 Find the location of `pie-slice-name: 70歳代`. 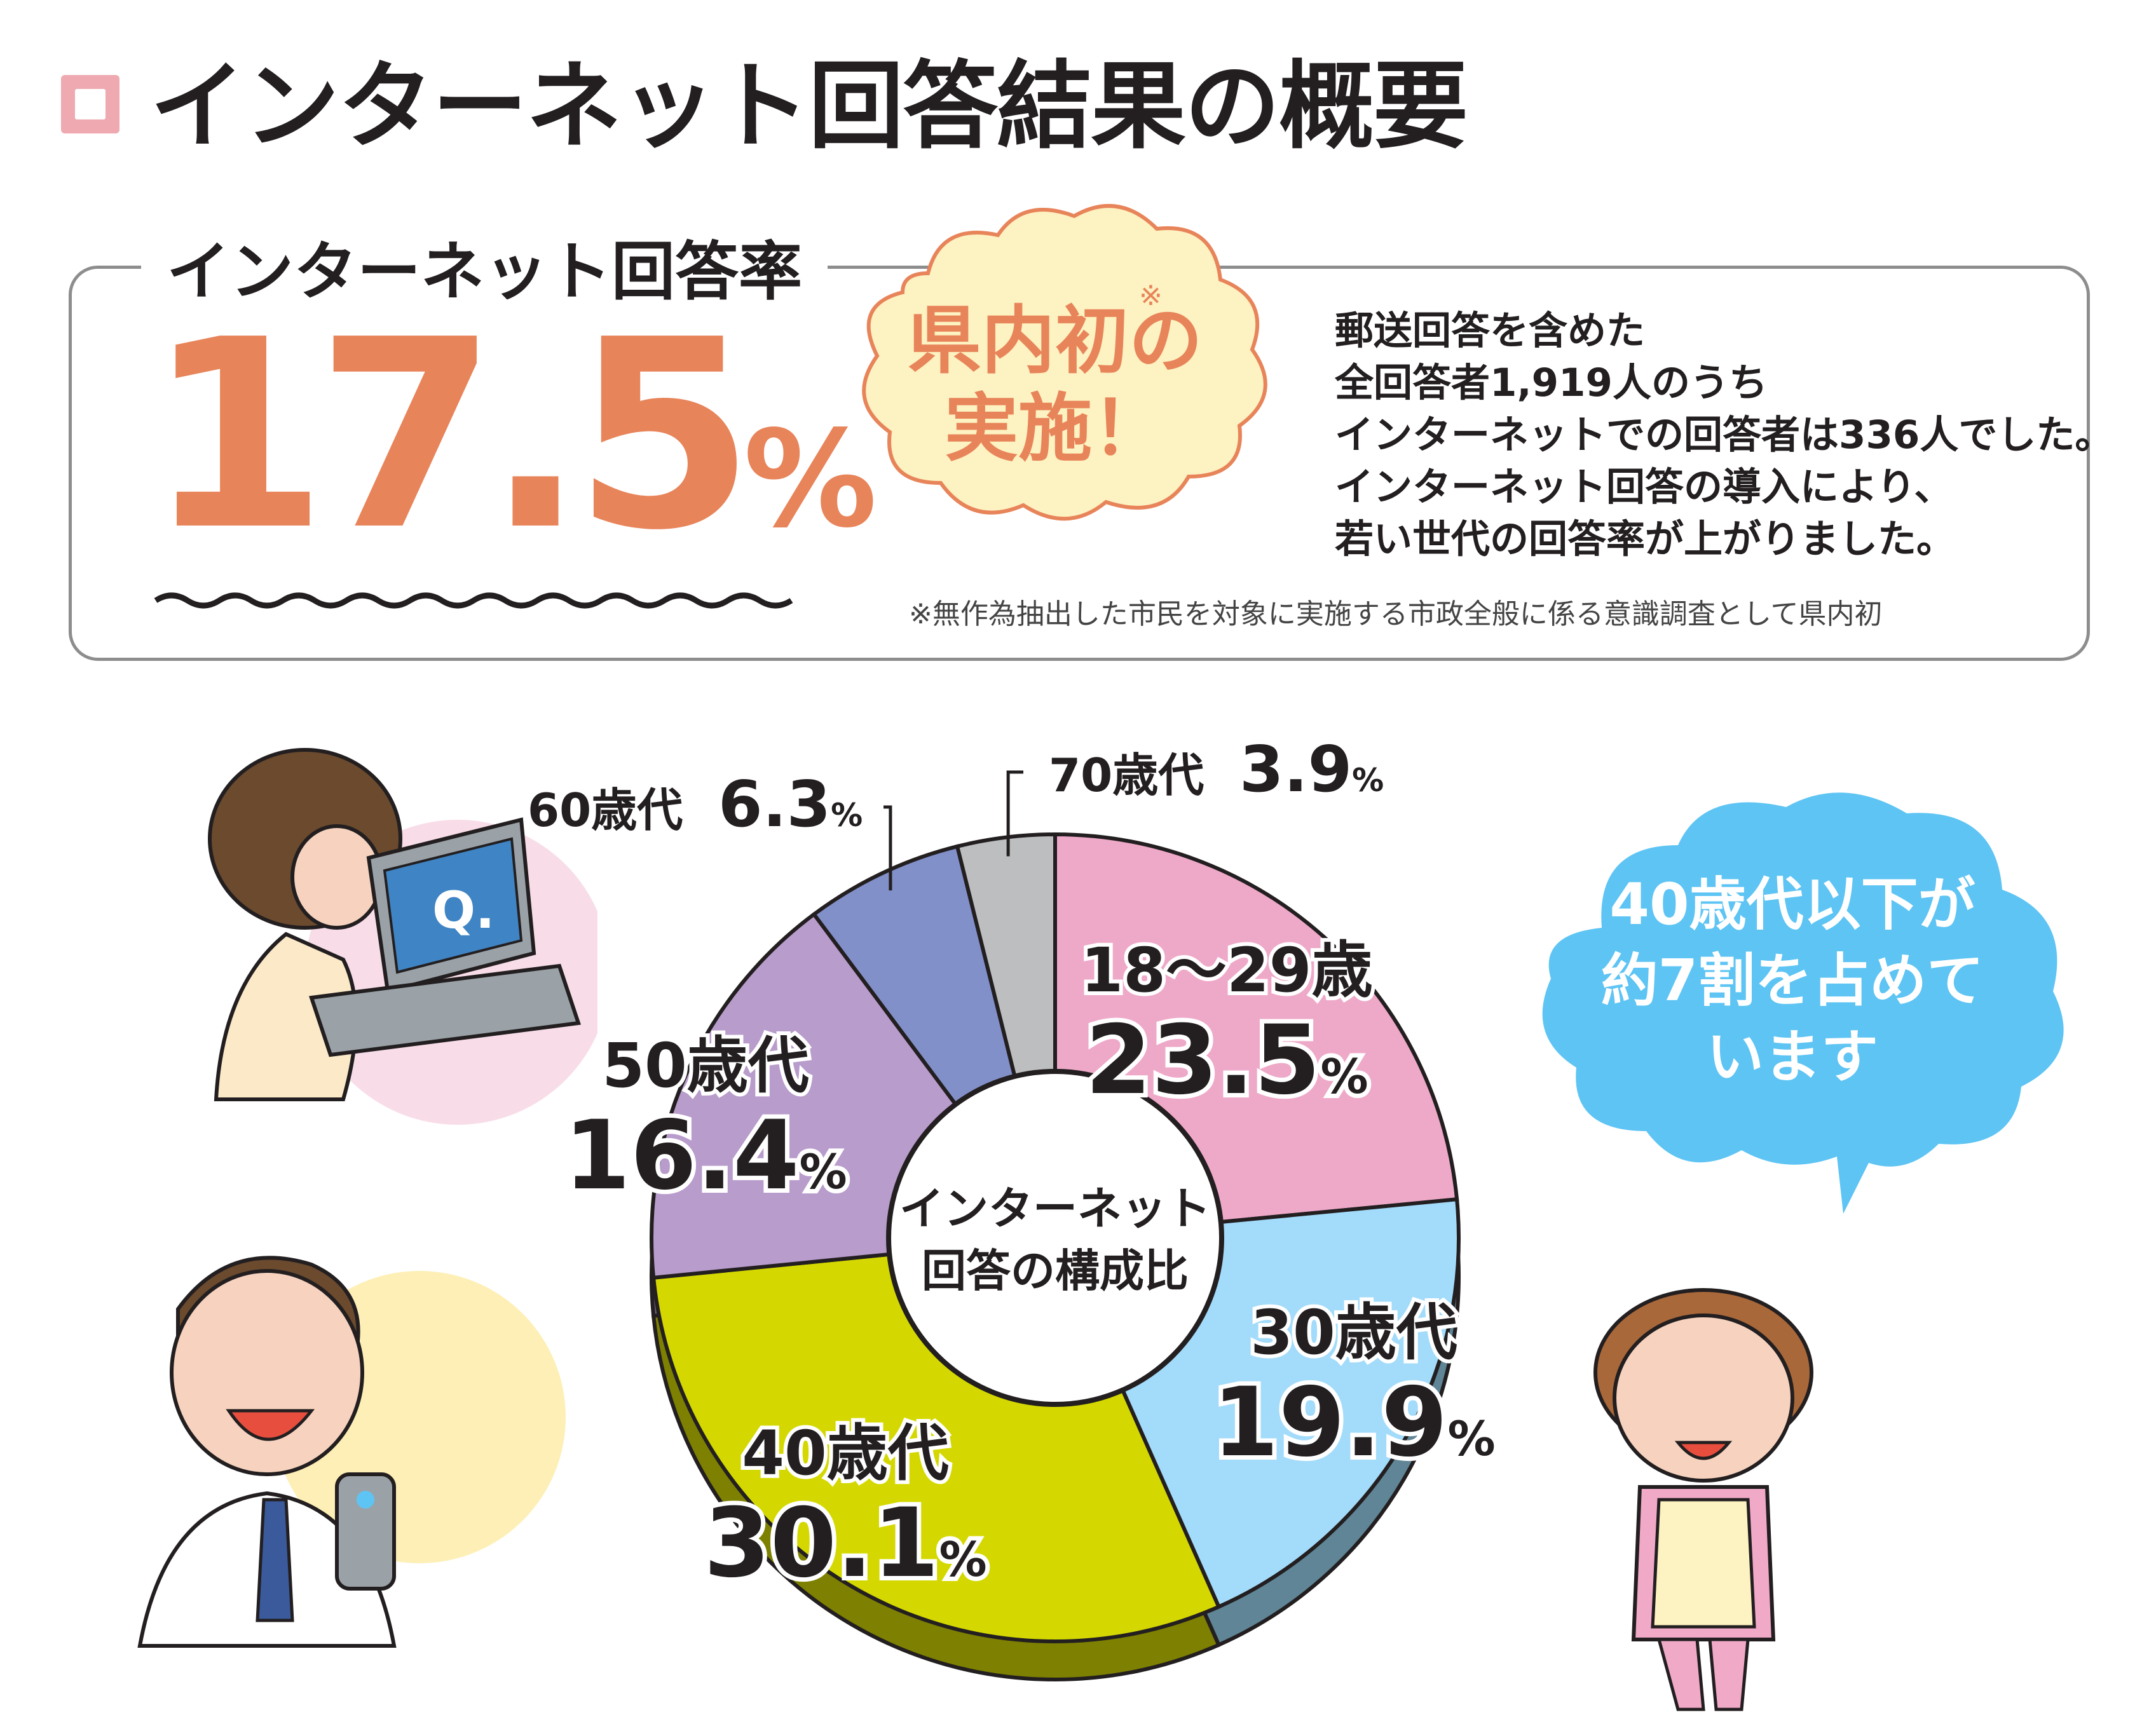

pie-slice-name: 70歳代 is located at coordinates (1126, 775).